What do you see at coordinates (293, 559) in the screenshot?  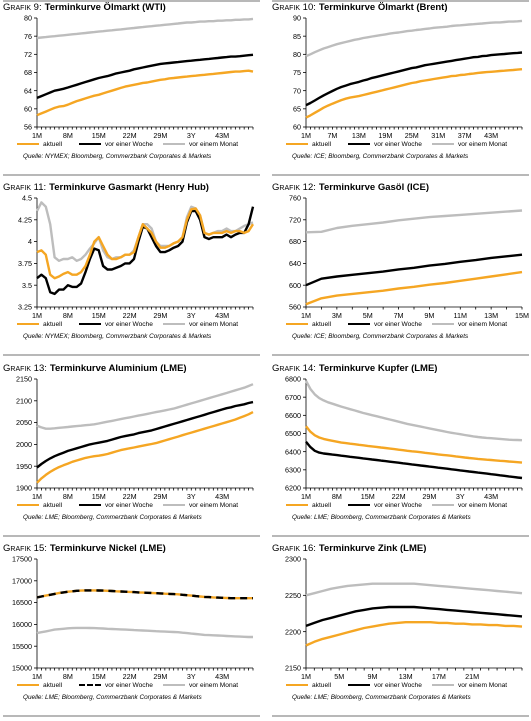 I see `y-tick-label: 2300` at bounding box center [293, 559].